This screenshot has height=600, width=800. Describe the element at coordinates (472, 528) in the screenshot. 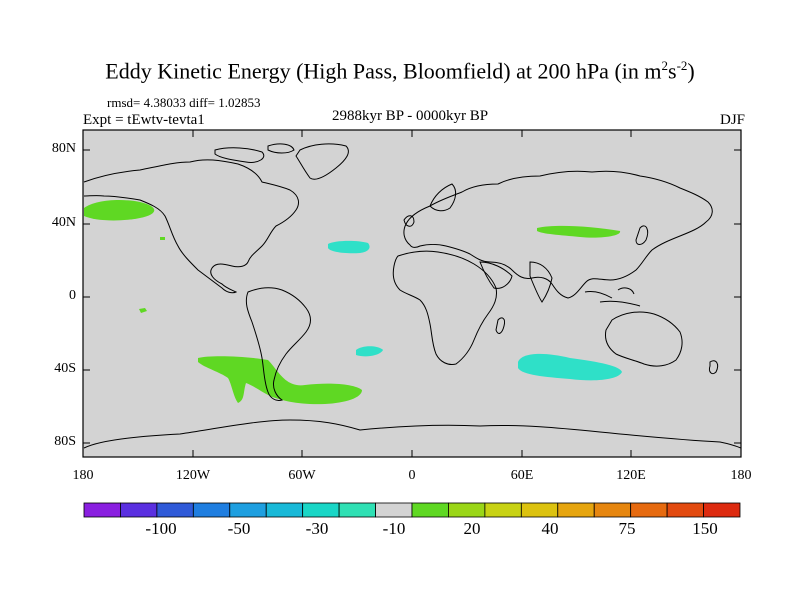

I see `colorbar-label: 20` at that location.